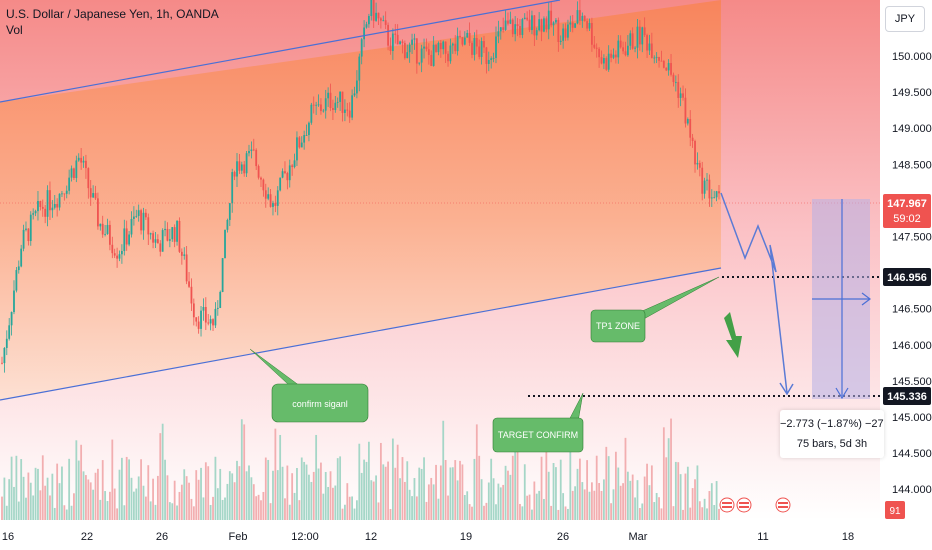 Image resolution: width=932 pixels, height=550 pixels. I want to click on callout-tp1-zone: TP1 ZONE, so click(655, 309).